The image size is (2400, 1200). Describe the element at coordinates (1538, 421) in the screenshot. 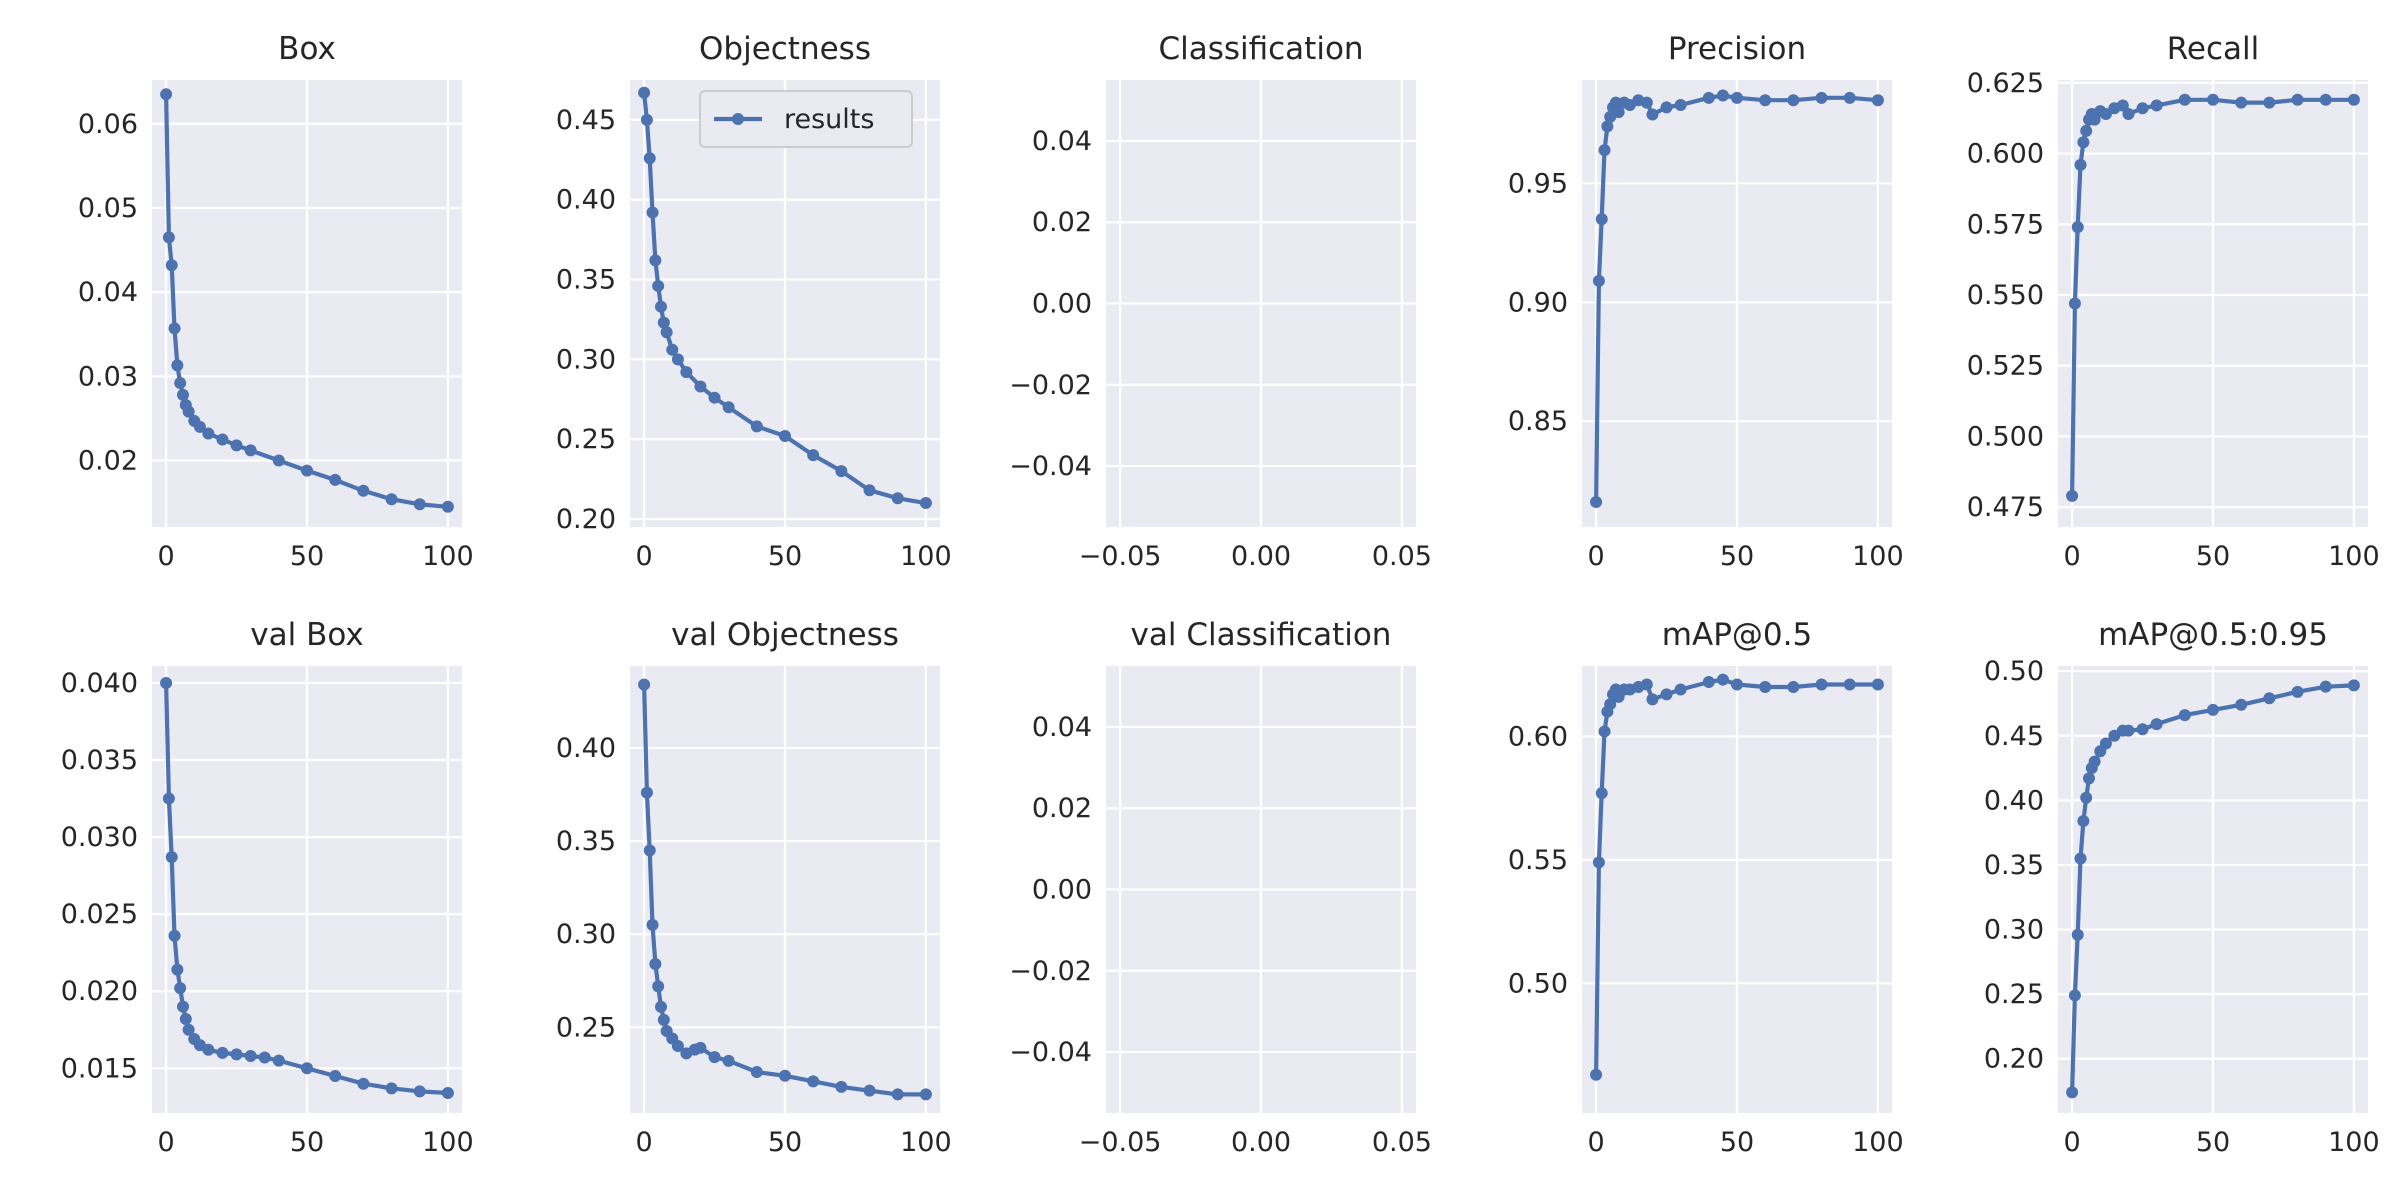

I see `y-tick-label: 0.85` at that location.